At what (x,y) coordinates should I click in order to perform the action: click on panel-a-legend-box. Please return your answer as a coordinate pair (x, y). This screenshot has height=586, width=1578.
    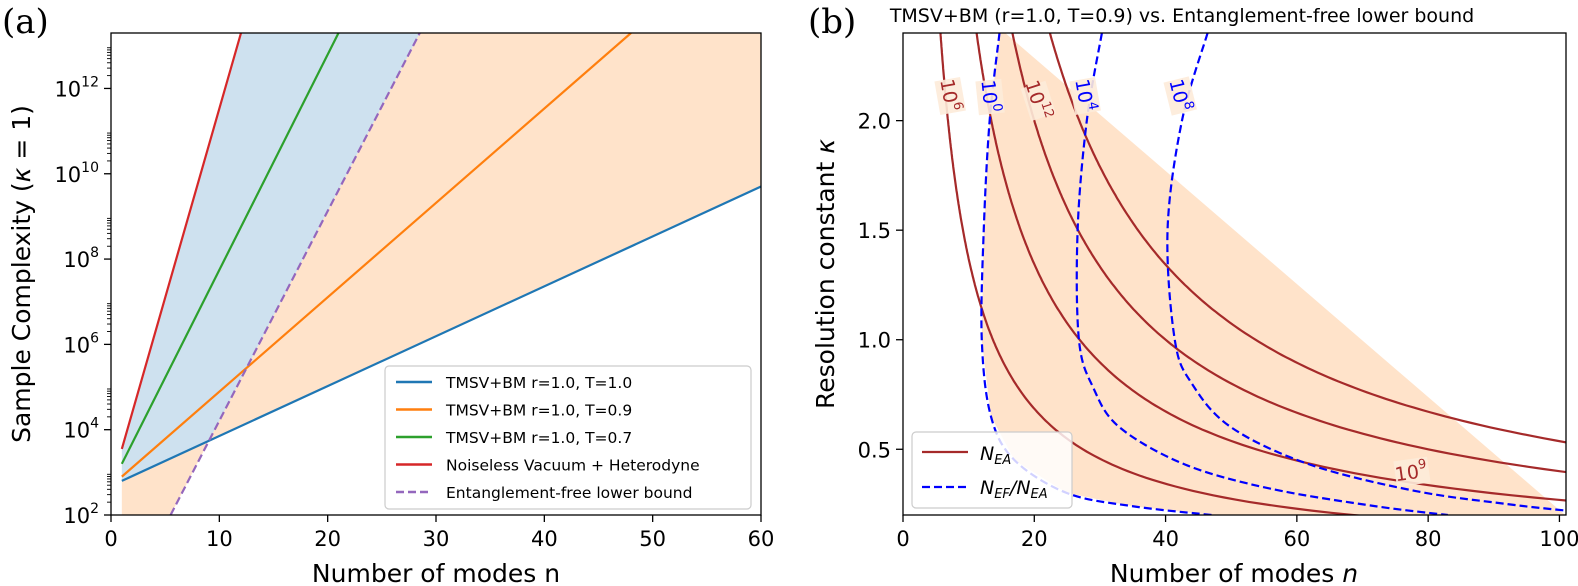
    Looking at the image, I should click on (568, 437).